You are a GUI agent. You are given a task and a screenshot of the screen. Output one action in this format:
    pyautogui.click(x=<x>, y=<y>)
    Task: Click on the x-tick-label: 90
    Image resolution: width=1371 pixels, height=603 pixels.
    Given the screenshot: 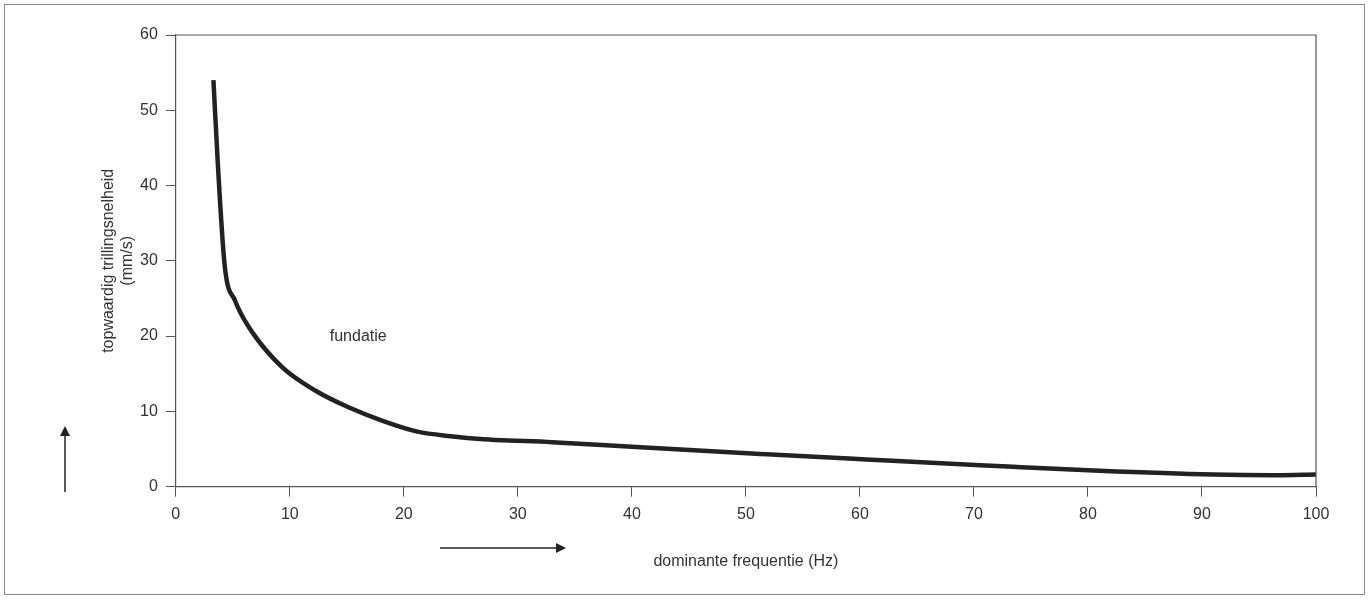 What is the action you would take?
    pyautogui.click(x=1202, y=513)
    